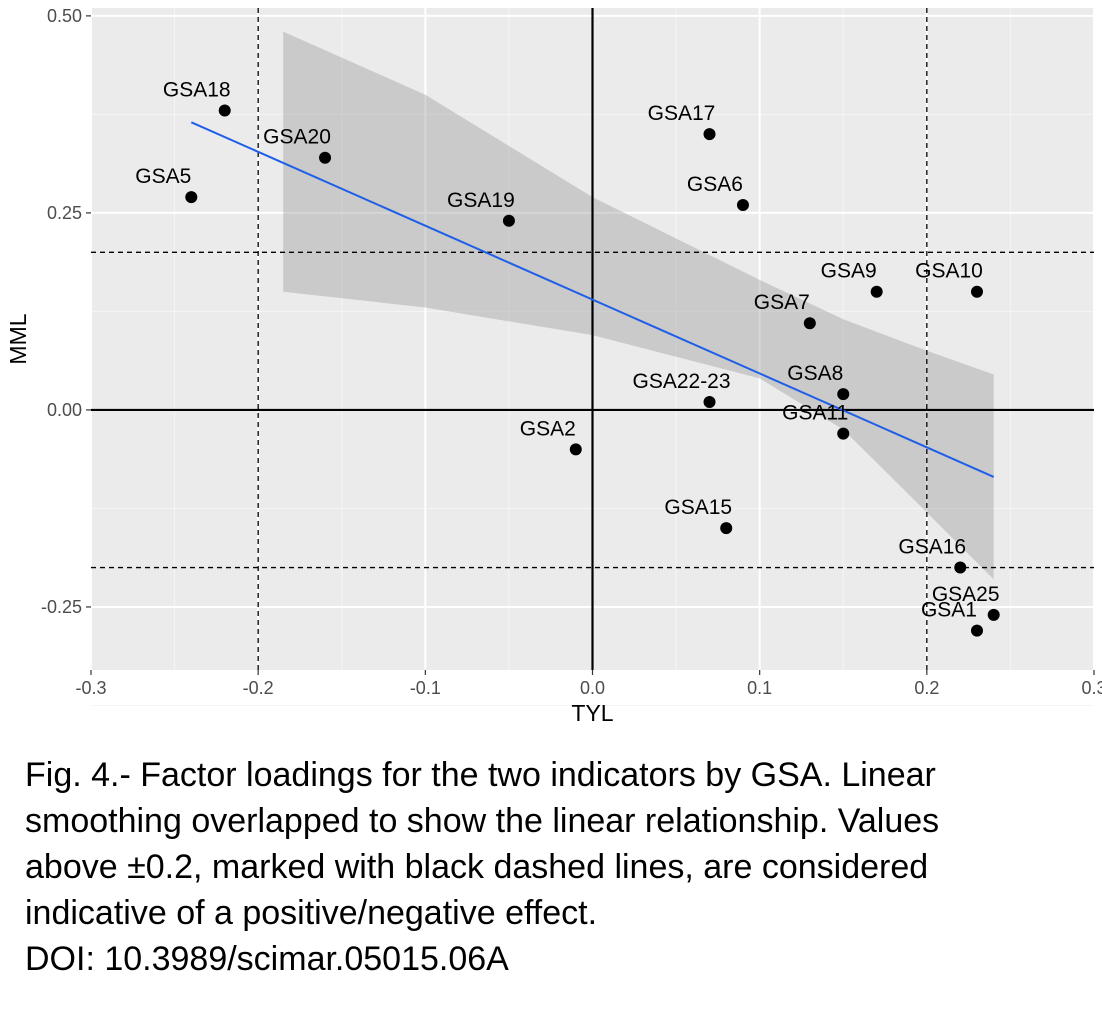 The image size is (1102, 1009). I want to click on point-label: GSA8, so click(815, 373).